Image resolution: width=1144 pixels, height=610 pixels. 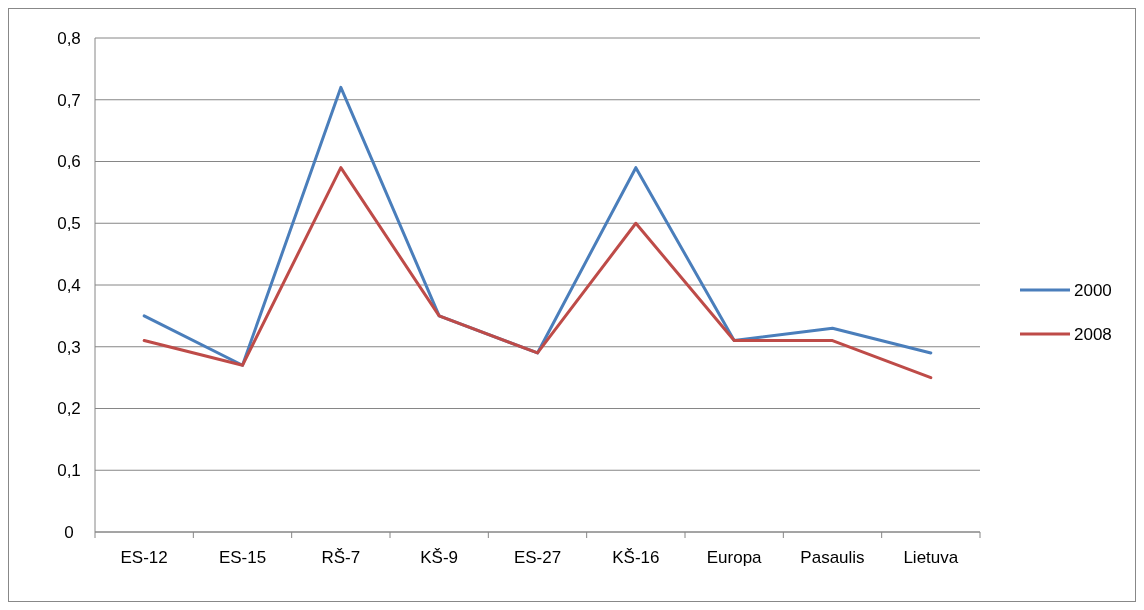 What do you see at coordinates (341, 557) in the screenshot?
I see `x-tick-label: RŠ-7` at bounding box center [341, 557].